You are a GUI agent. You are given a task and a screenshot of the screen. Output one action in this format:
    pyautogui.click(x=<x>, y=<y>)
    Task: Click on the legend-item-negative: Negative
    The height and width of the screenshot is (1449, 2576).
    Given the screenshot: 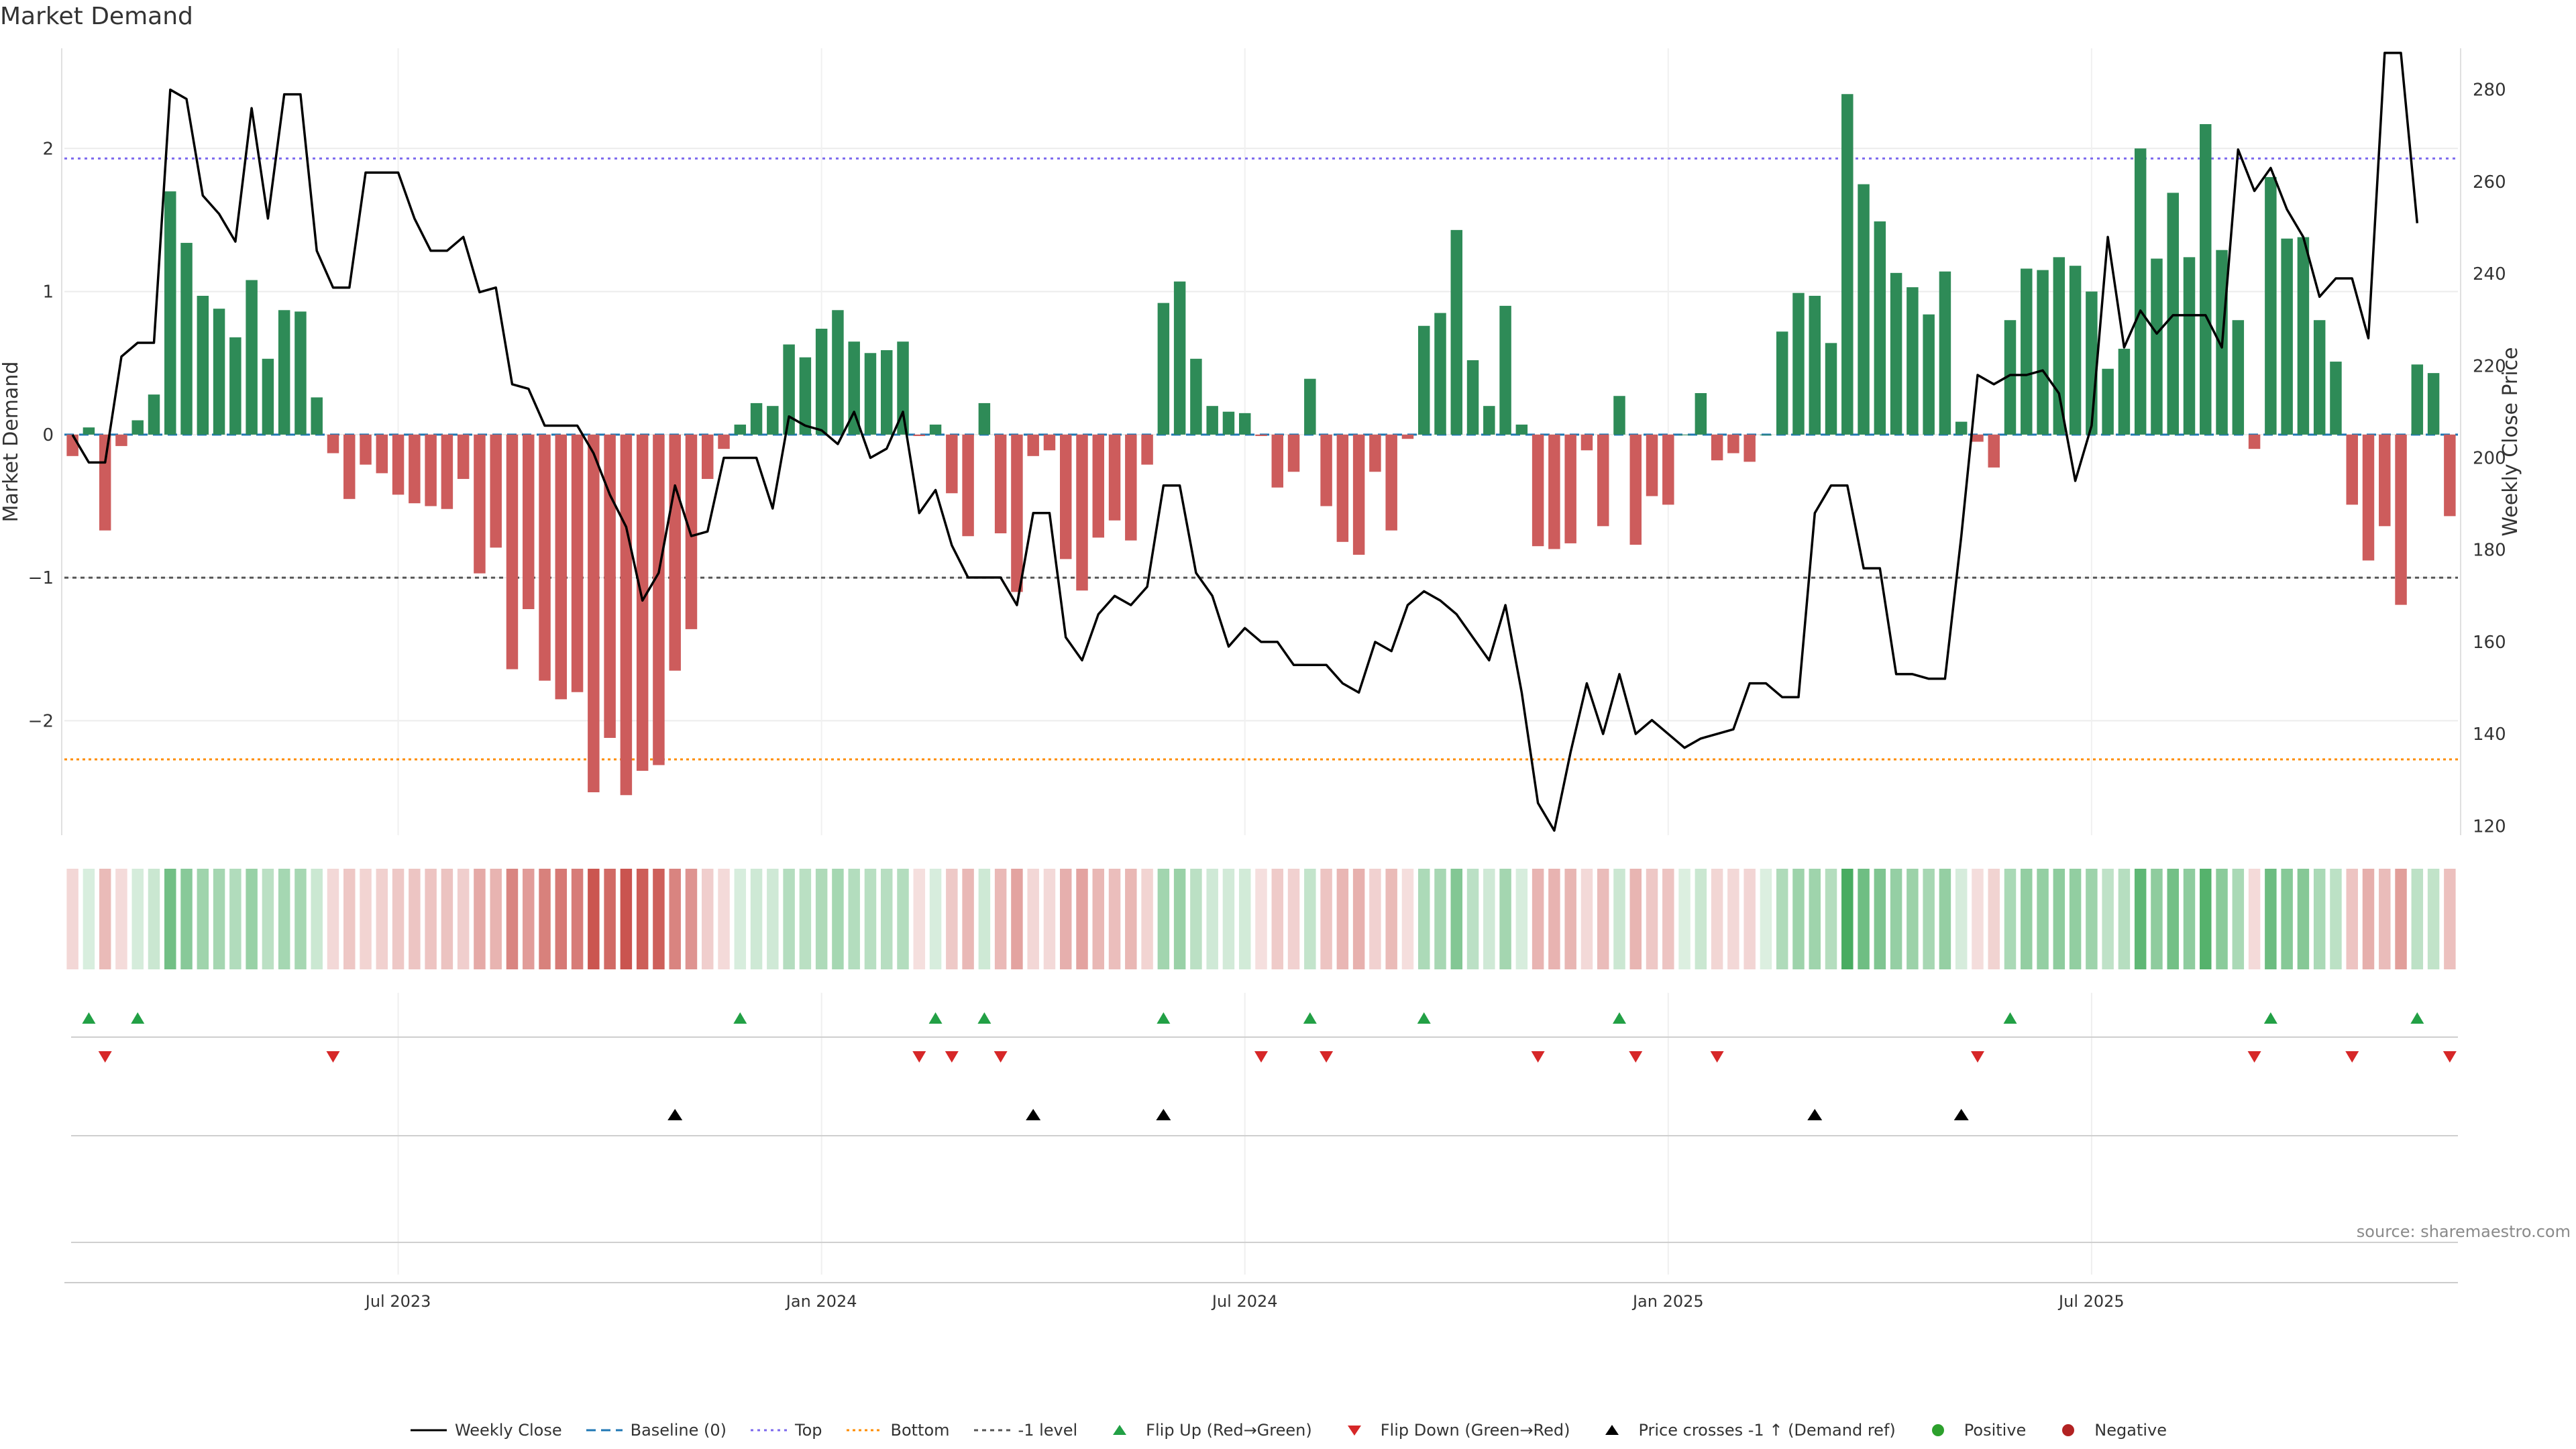 What is the action you would take?
    pyautogui.click(x=2108, y=1430)
    